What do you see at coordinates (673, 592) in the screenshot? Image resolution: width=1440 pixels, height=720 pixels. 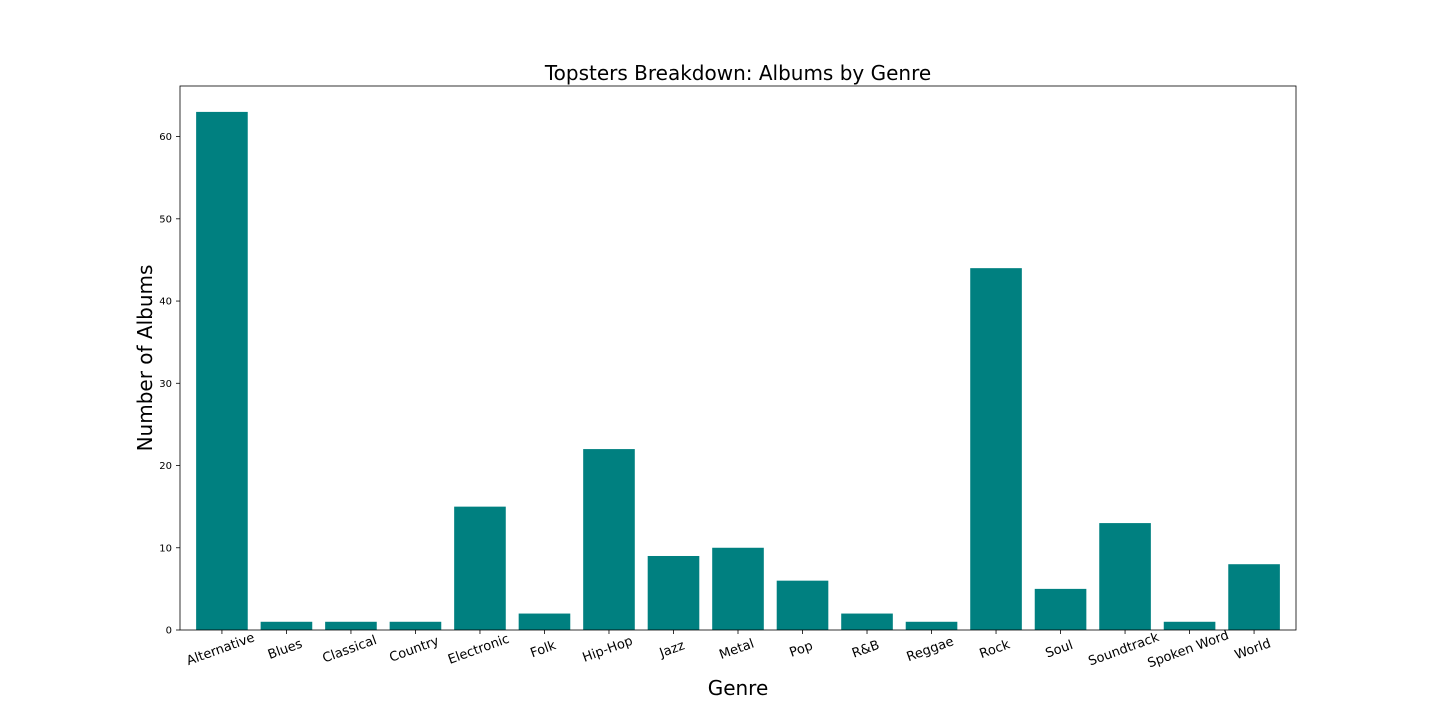 I see `bar-jazz` at bounding box center [673, 592].